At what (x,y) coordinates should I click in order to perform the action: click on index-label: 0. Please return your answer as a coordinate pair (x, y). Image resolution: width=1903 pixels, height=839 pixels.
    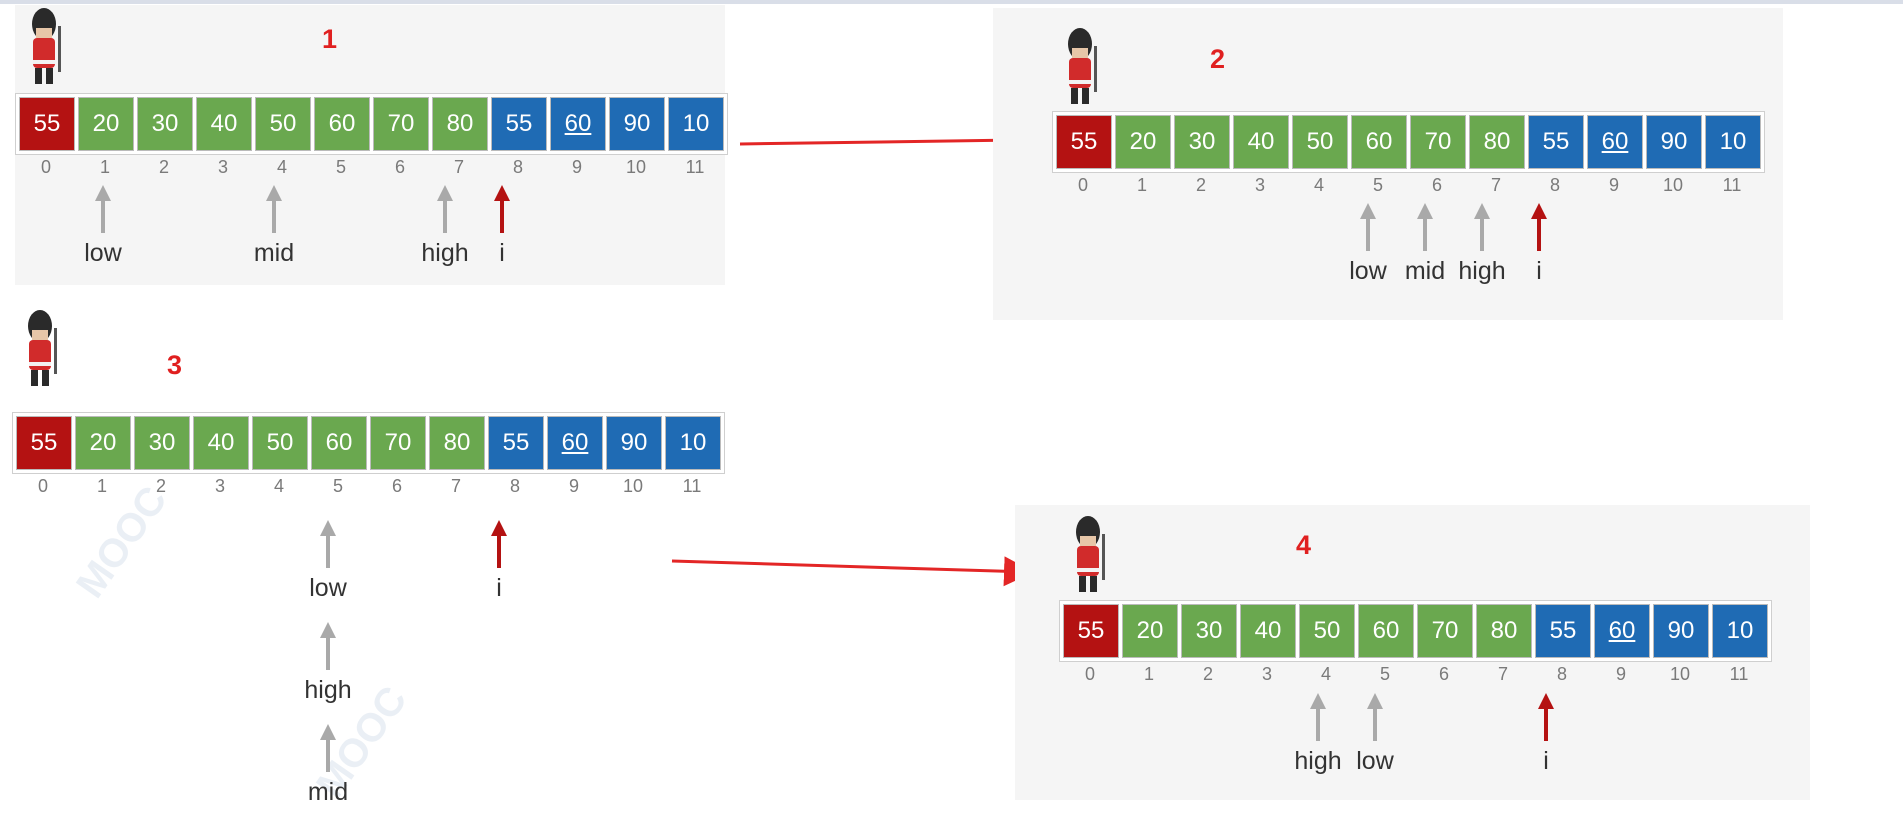
    Looking at the image, I should click on (1082, 185).